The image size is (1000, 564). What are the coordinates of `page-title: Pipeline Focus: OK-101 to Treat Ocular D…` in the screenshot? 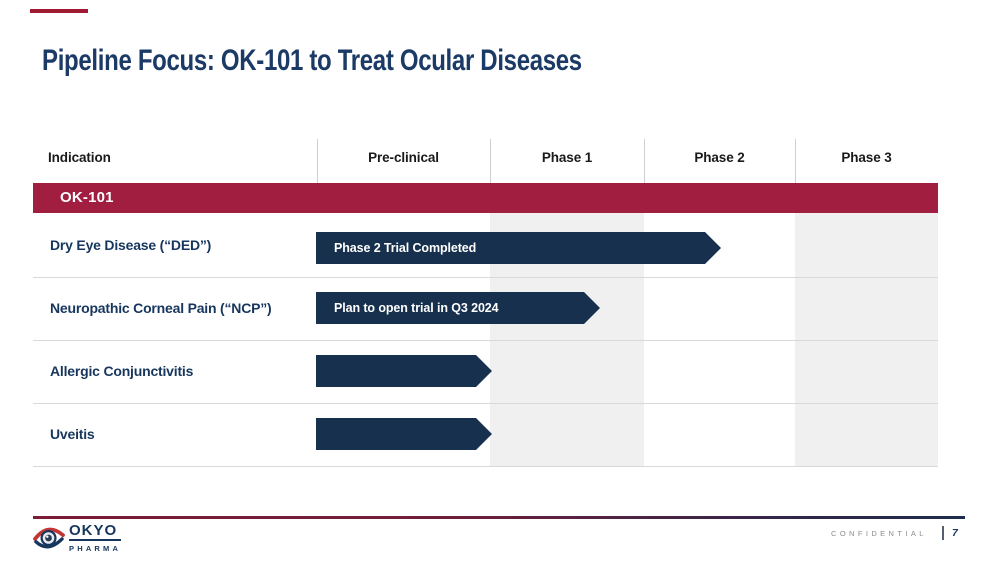 It's located at (312, 60).